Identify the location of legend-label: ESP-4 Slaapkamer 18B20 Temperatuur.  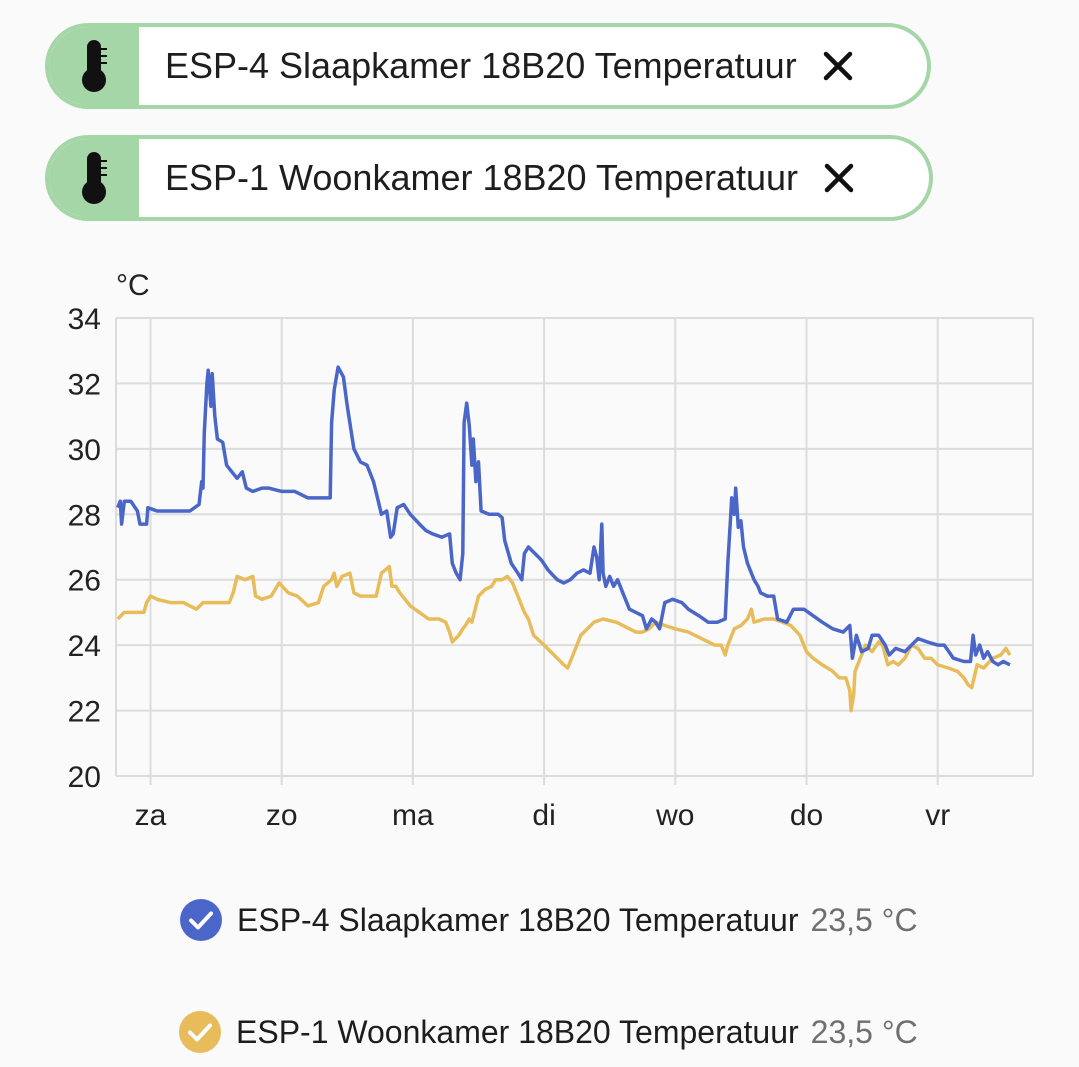
(518, 919).